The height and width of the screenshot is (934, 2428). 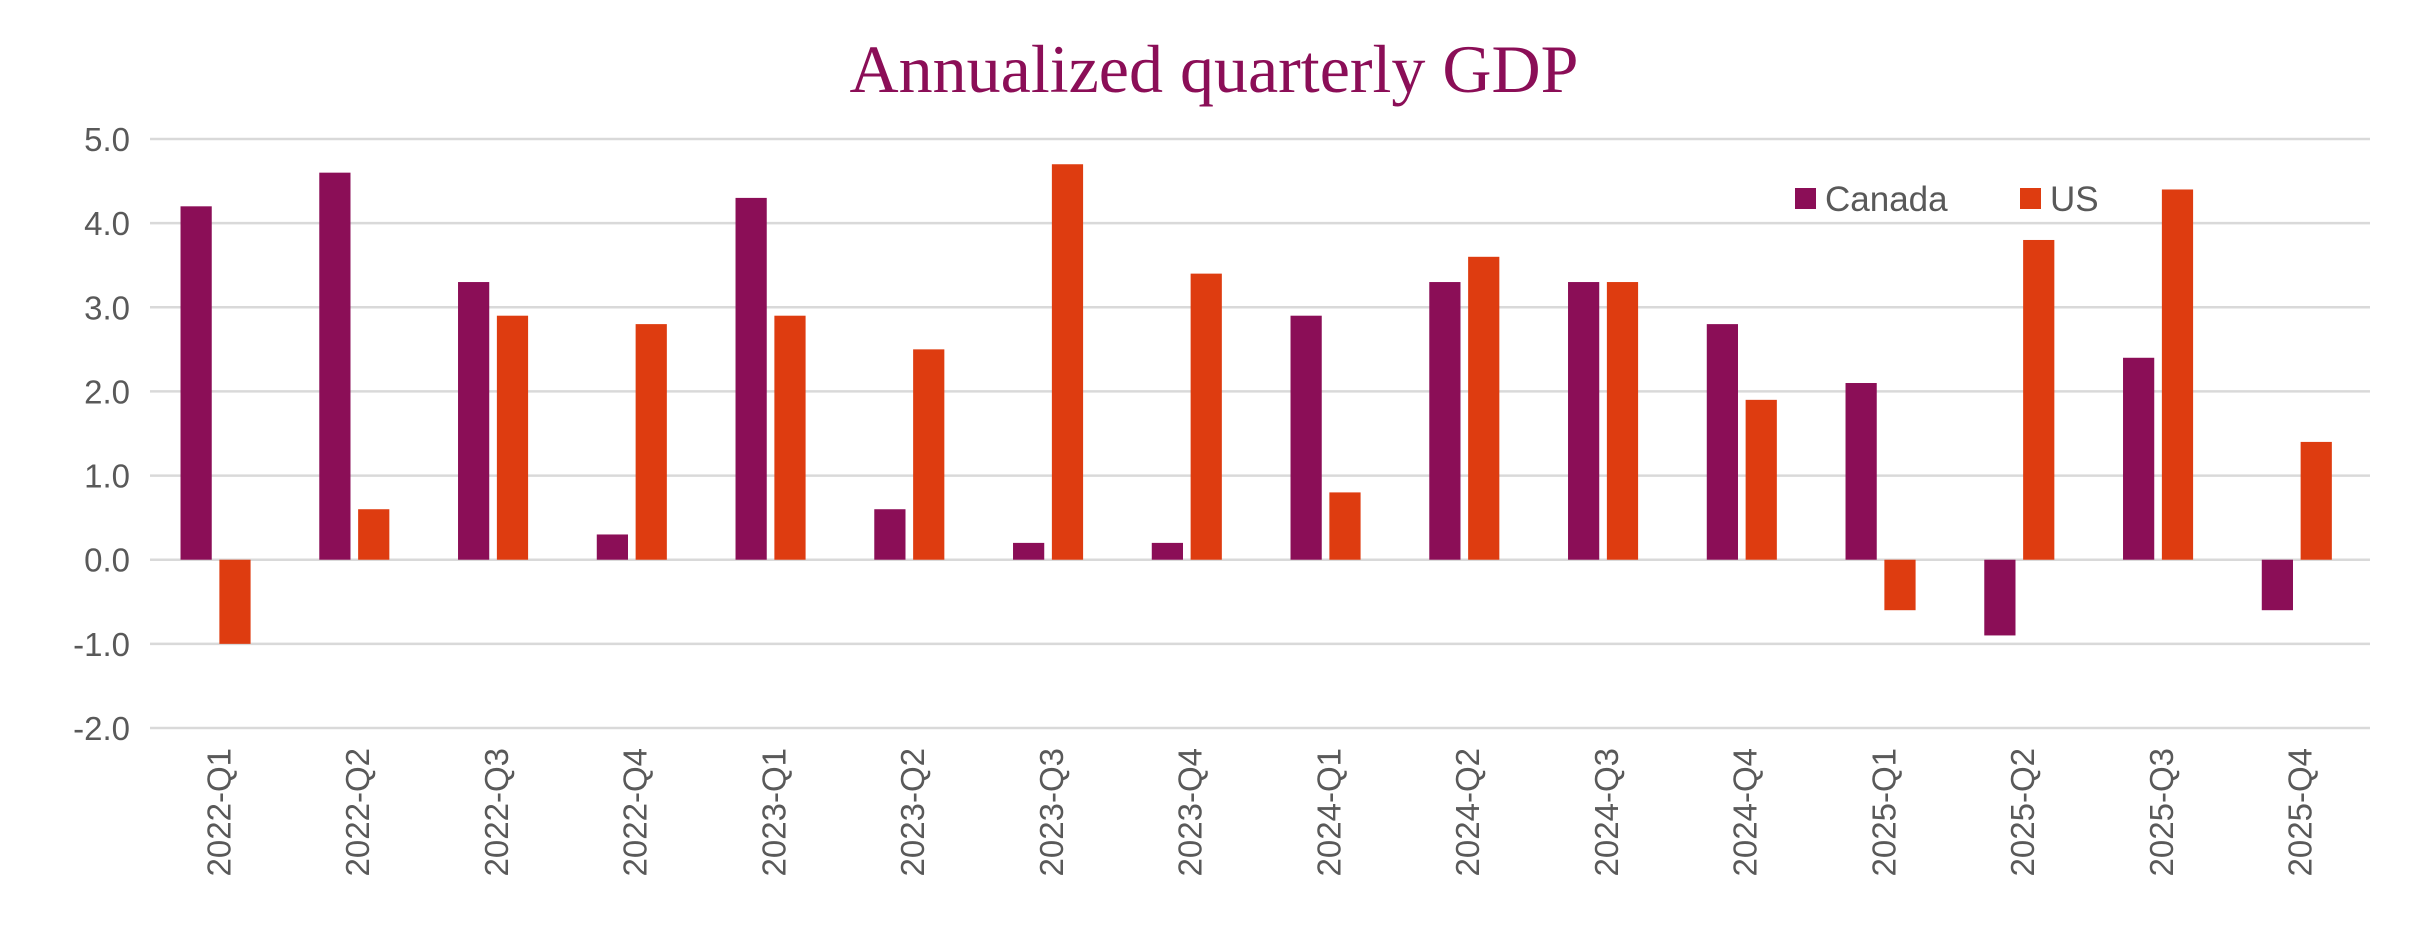 I want to click on chart-title: Annualized quarterly GDP, so click(x=1214, y=69).